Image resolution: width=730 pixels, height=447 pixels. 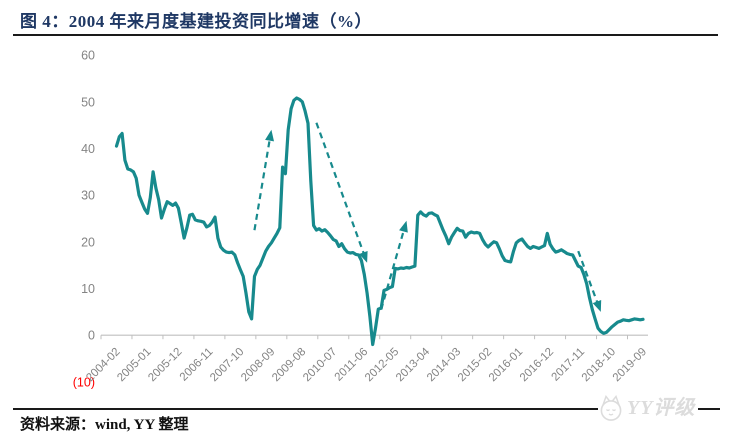 I want to click on y-tick-label: (10), so click(x=84, y=382).